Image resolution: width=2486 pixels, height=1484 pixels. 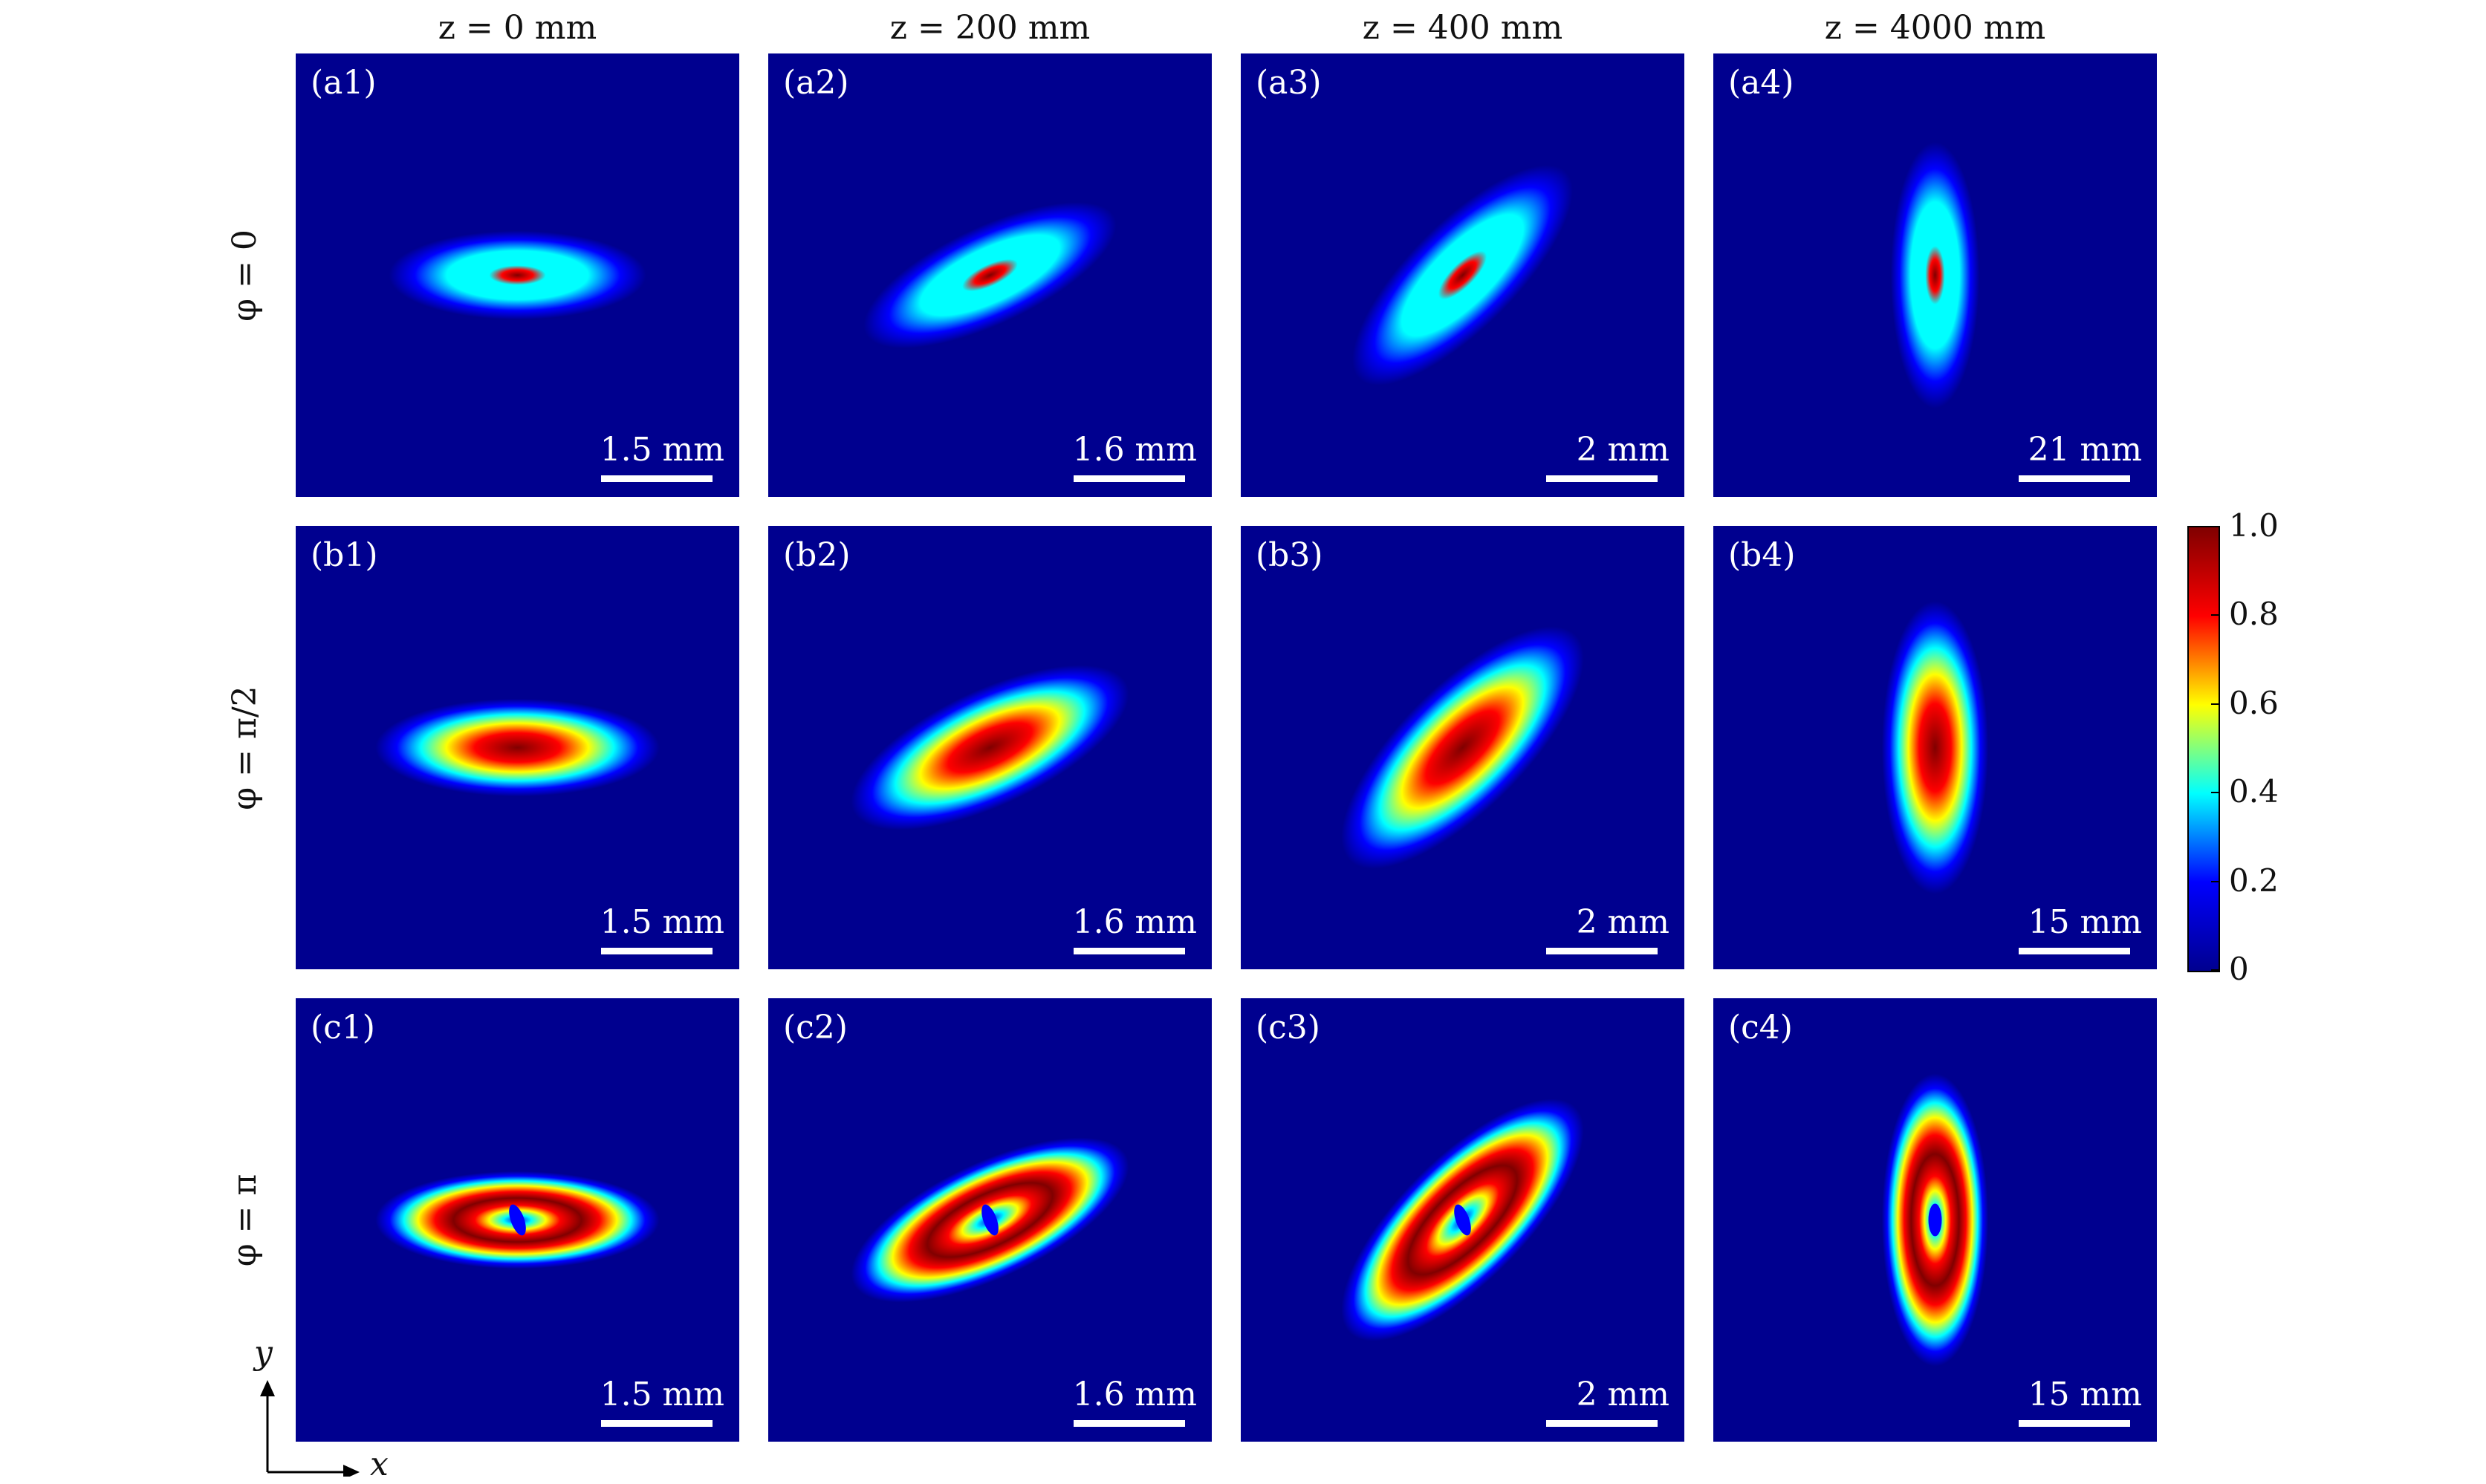 I want to click on column-title: z = 200 mm, so click(x=990, y=28).